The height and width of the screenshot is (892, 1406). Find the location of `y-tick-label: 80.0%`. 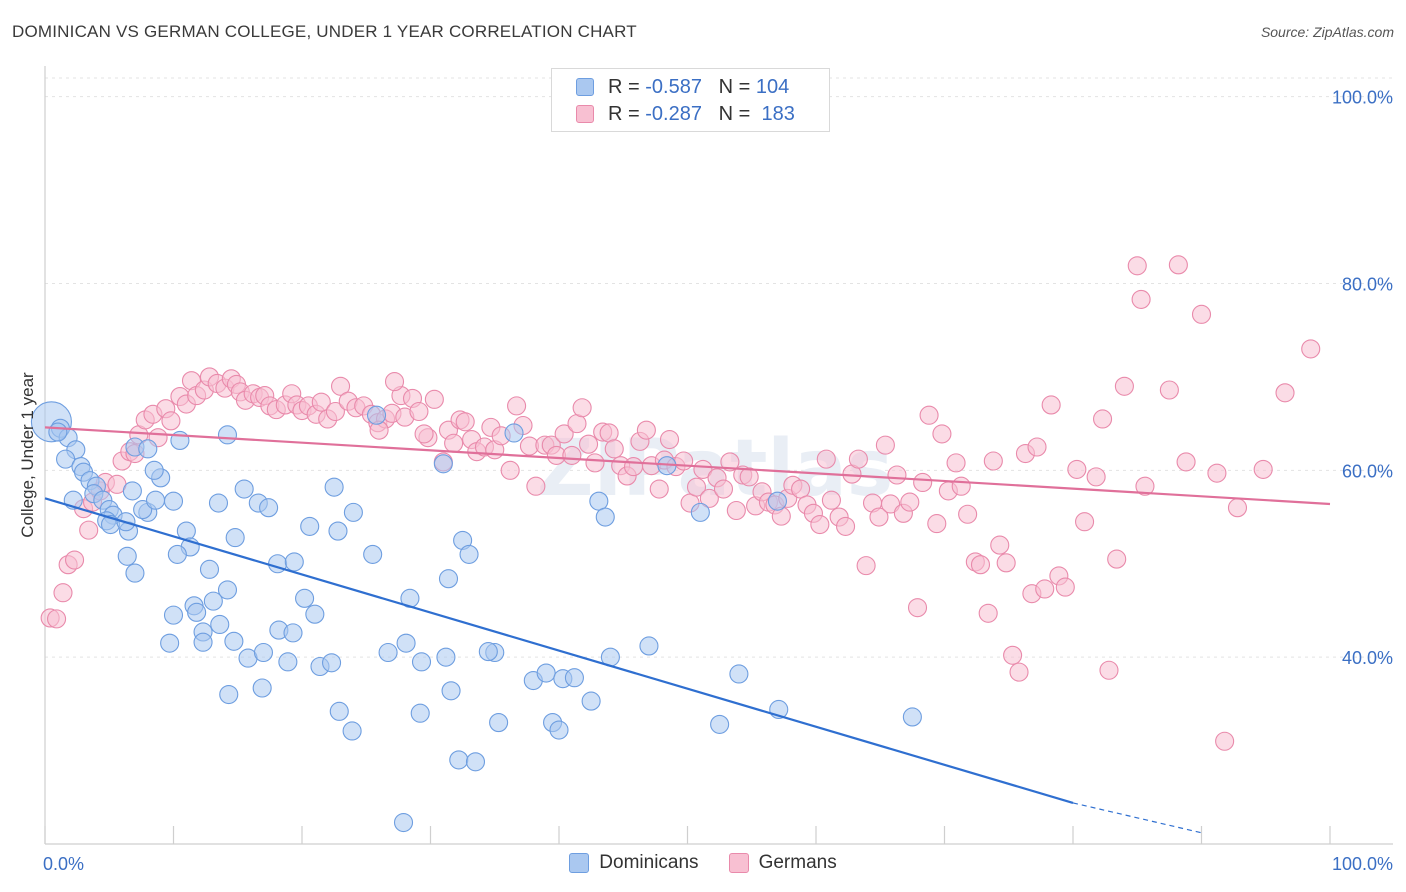

y-tick-label: 80.0% is located at coordinates (1367, 285).